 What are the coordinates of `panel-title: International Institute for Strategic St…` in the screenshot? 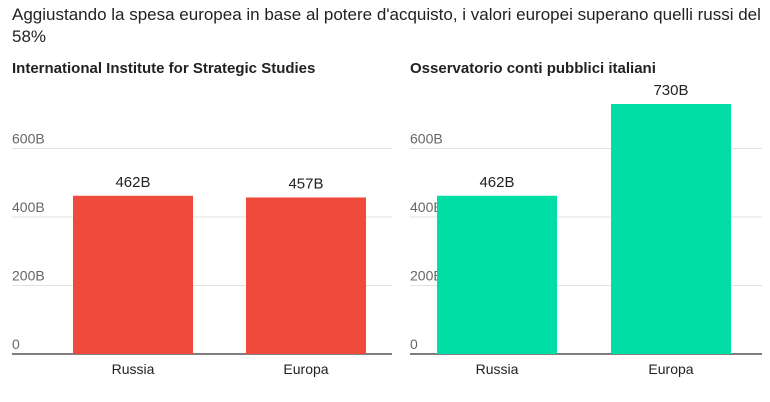 It's located at (163, 68).